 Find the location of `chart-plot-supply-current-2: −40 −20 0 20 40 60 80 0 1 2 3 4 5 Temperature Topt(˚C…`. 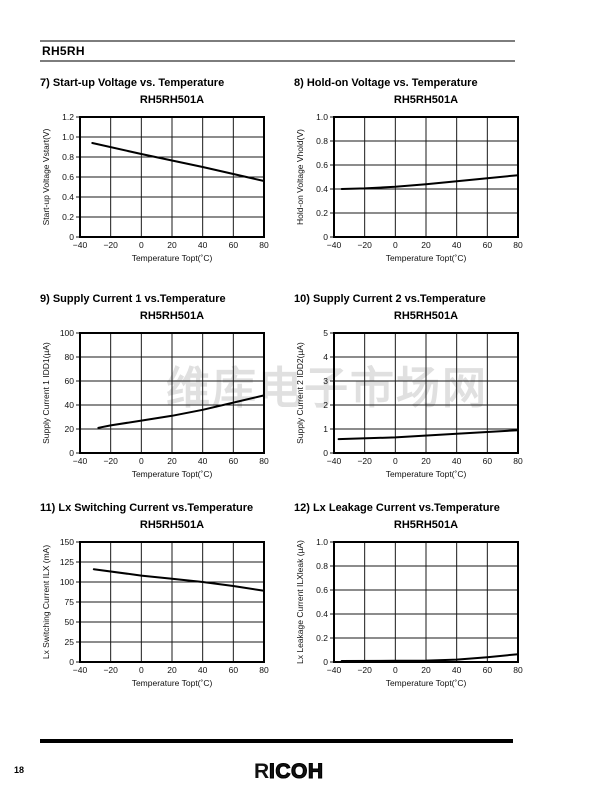

chart-plot-supply-current-2: −40 −20 0 20 40 60 80 0 1 2 3 4 5 Temperature Topt(˚C… is located at coordinates (409, 403).